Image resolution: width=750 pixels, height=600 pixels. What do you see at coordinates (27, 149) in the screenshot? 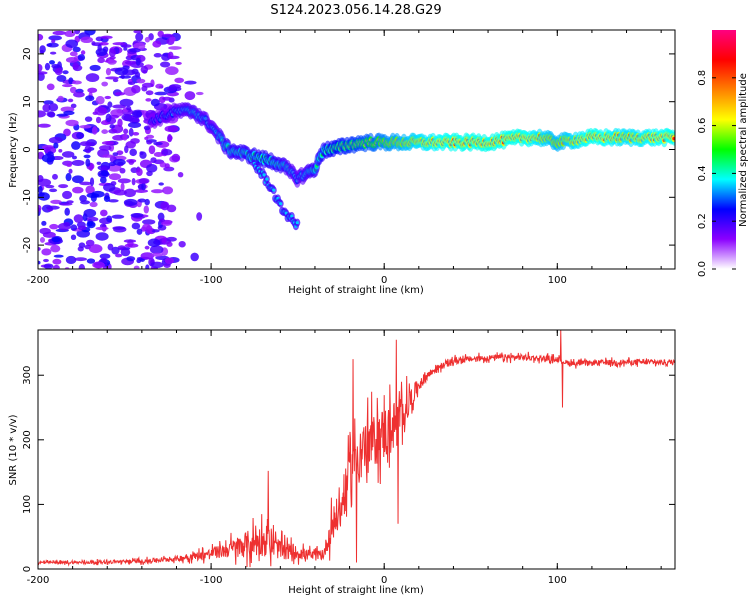
I see `spectrogram-y-tick-label: 0` at bounding box center [27, 149].